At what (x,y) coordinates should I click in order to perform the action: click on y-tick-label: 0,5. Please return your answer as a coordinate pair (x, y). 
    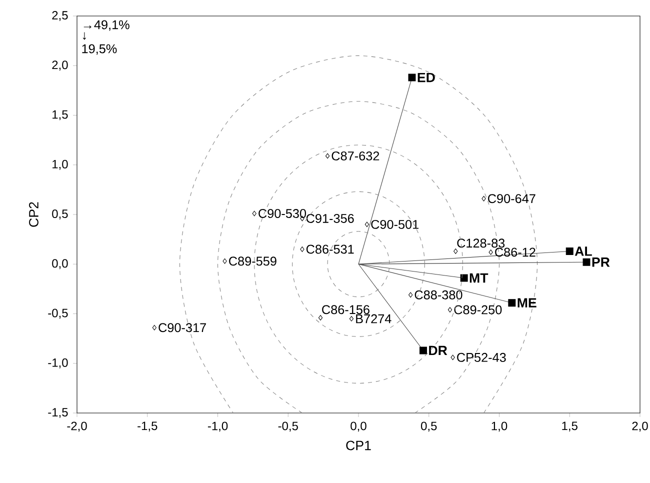
    Looking at the image, I should click on (60, 215).